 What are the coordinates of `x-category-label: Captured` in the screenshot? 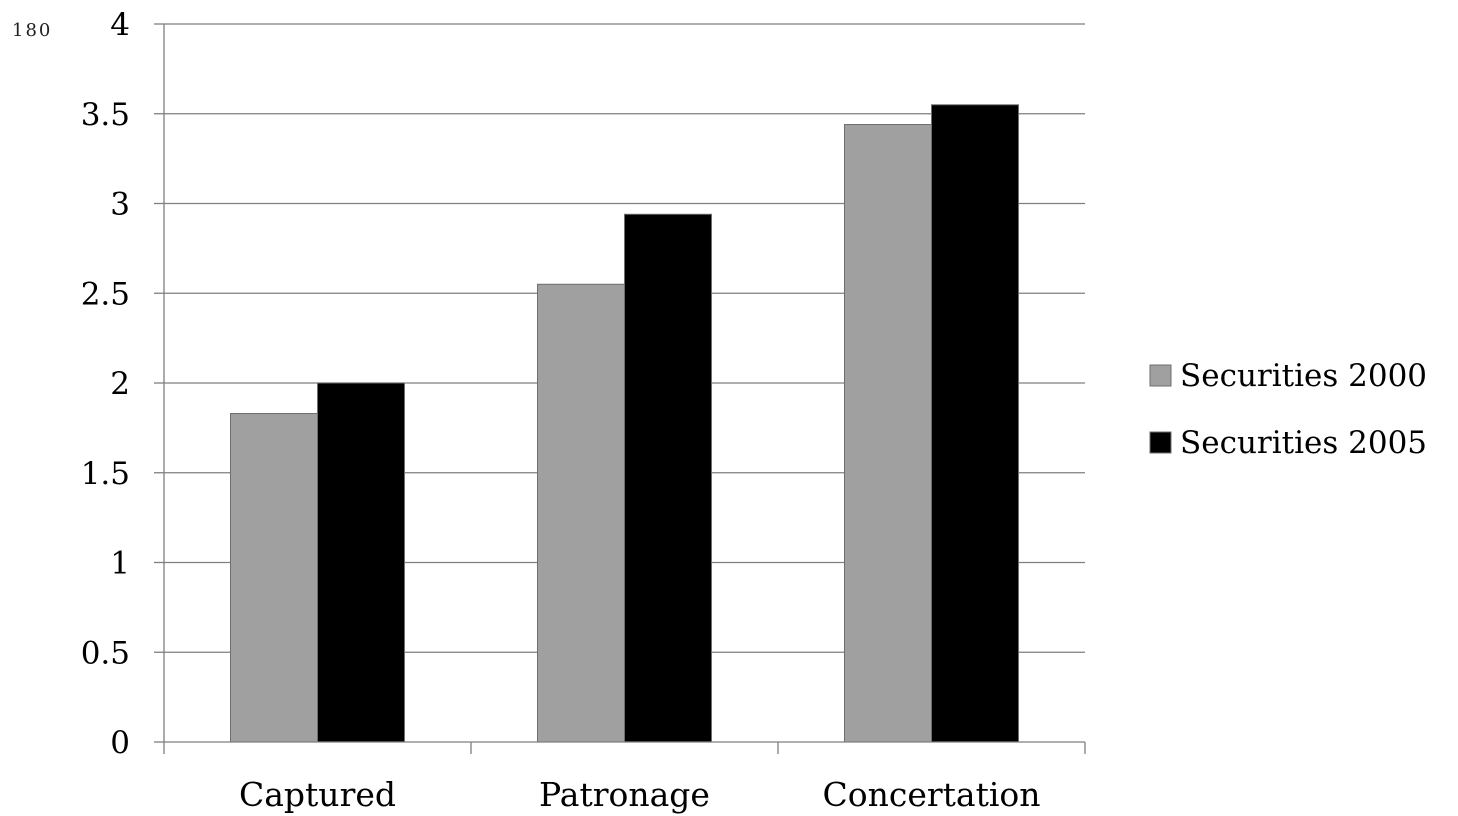 It's located at (317, 794).